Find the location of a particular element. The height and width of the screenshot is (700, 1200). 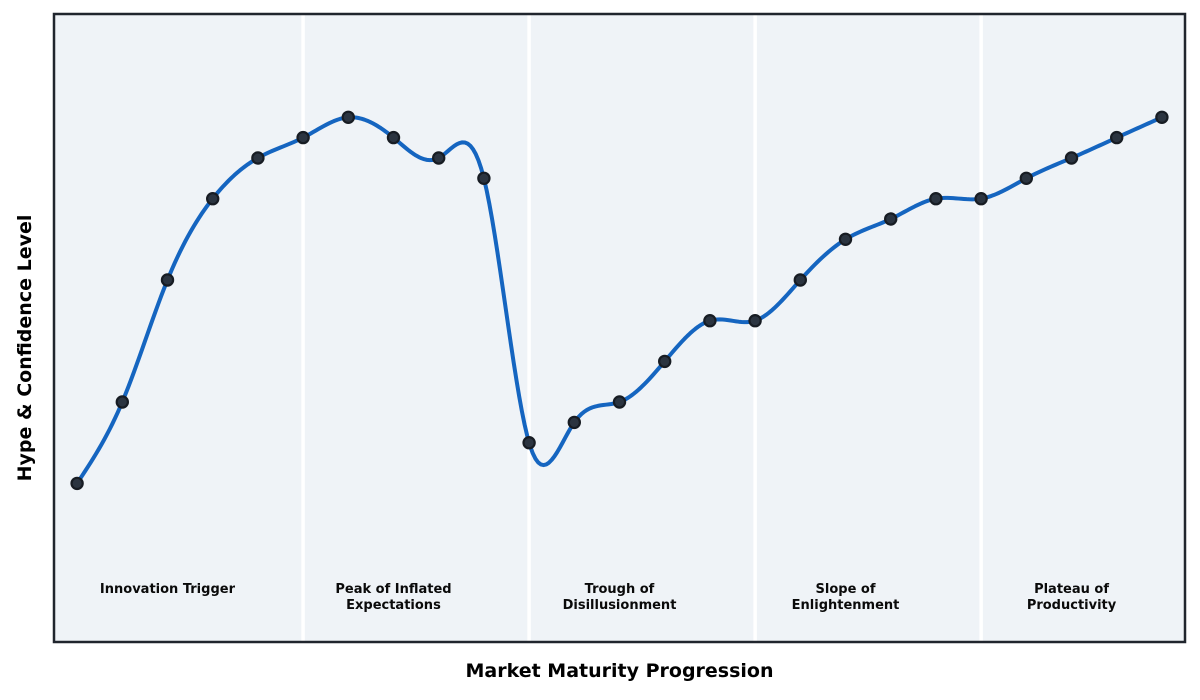

phase-label: Innovation Trigger is located at coordinates (167, 590).